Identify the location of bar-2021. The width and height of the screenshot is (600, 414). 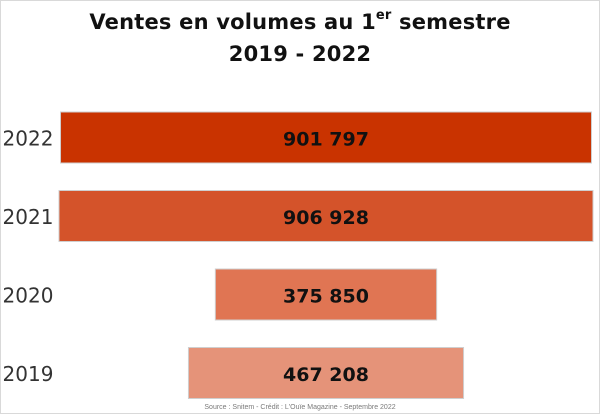
(326, 216).